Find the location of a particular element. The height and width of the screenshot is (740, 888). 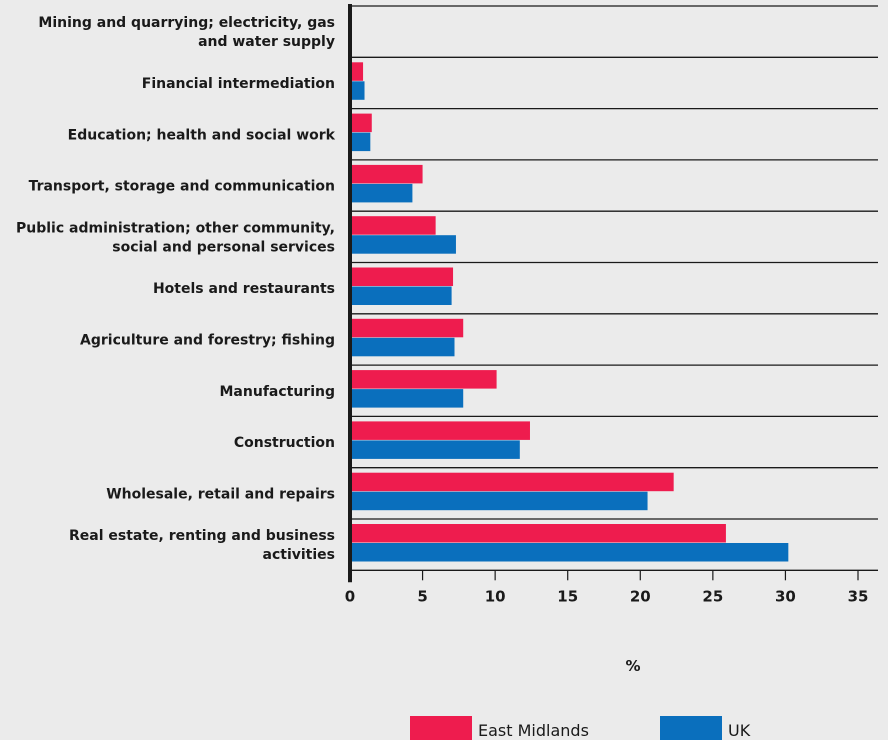

category-label: Mining and quarrying; electricity, gas is located at coordinates (186, 23).